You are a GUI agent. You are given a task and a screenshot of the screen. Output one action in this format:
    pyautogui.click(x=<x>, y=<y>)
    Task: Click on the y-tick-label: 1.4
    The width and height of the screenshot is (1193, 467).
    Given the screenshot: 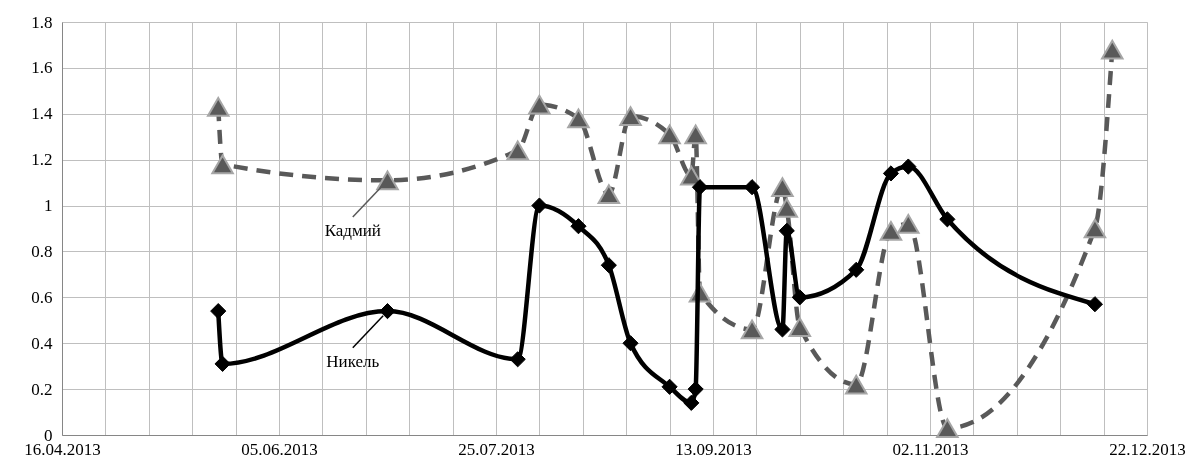 What is the action you would take?
    pyautogui.click(x=42, y=114)
    